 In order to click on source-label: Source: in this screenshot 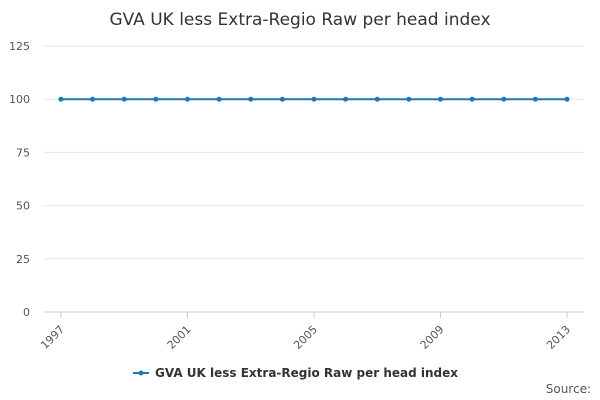, I will do `click(568, 389)`.